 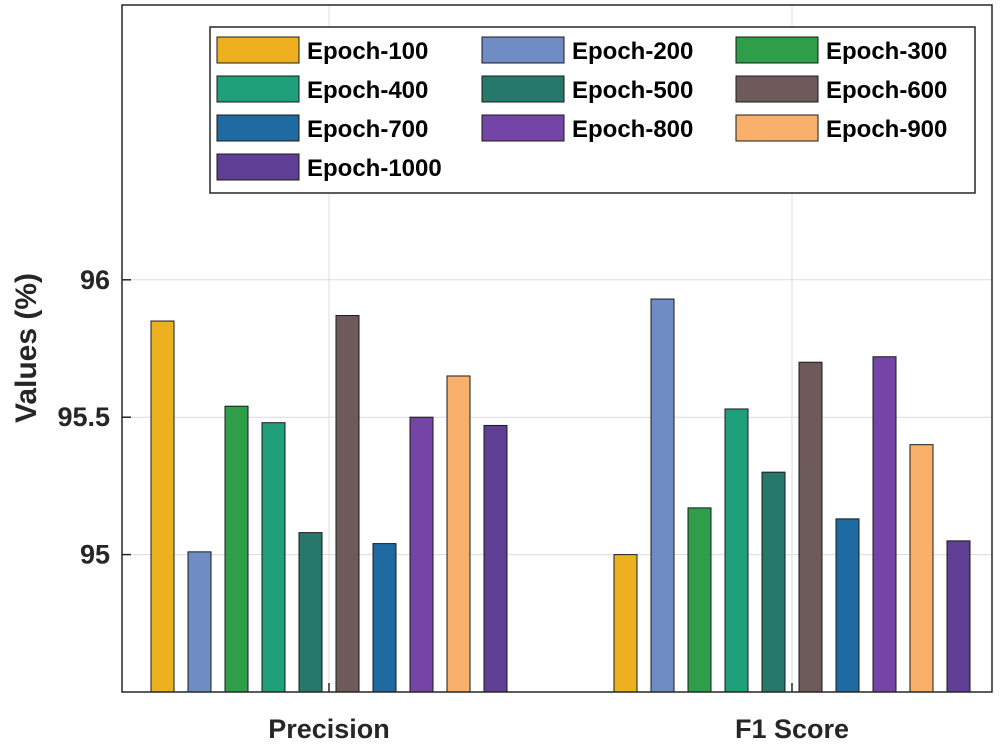 I want to click on y-tick-label: 95.5, so click(x=83, y=417).